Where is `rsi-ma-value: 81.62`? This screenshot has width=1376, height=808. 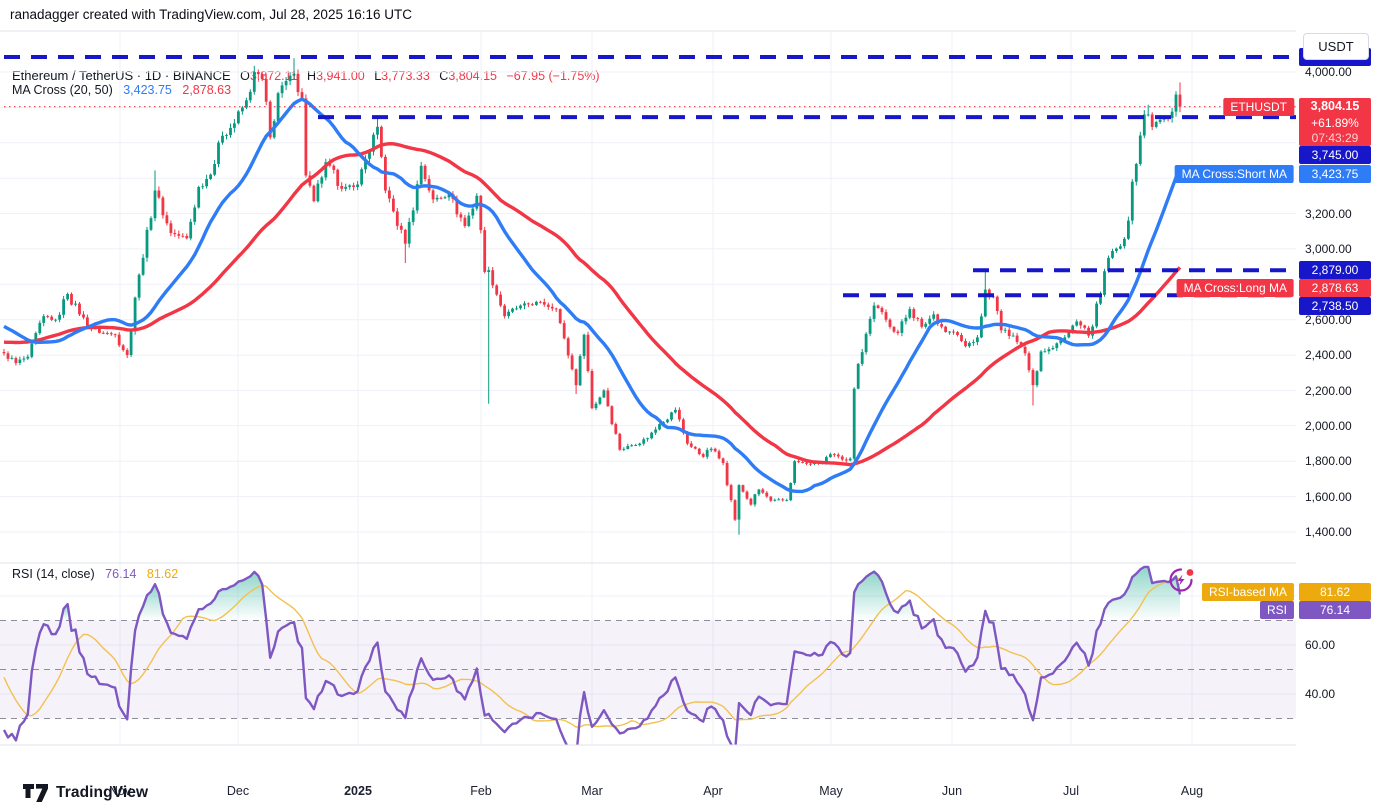
rsi-ma-value: 81.62 is located at coordinates (162, 574).